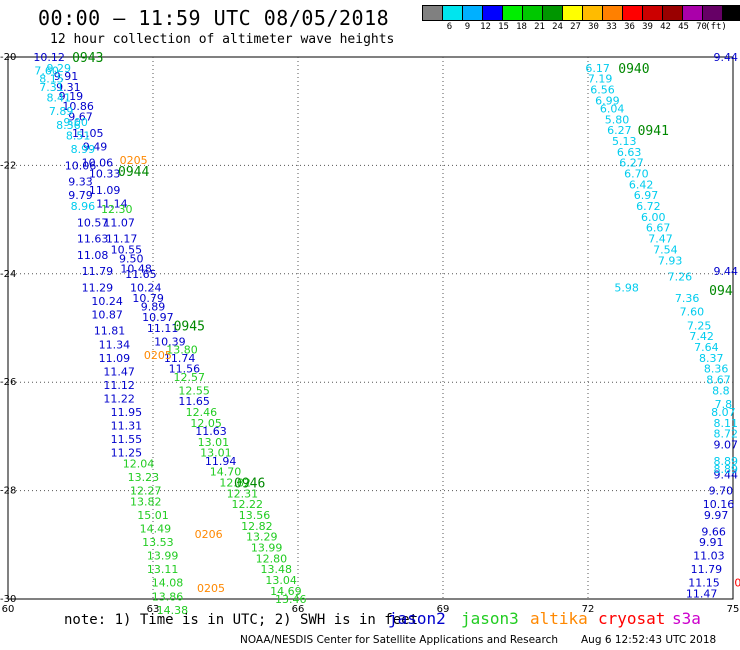  I want to click on footer-timestamp: Aug 6 12:52:43 UTC 2018, so click(649, 640).